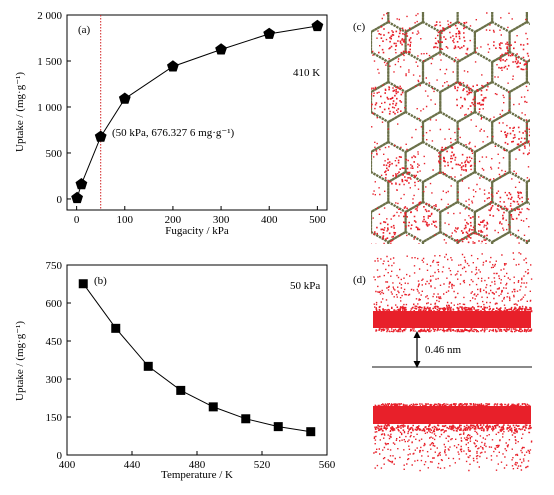 This screenshot has height=495, width=554. Describe the element at coordinates (197, 475) in the screenshot. I see `chart-b-xlabel: Temperature / K` at that location.